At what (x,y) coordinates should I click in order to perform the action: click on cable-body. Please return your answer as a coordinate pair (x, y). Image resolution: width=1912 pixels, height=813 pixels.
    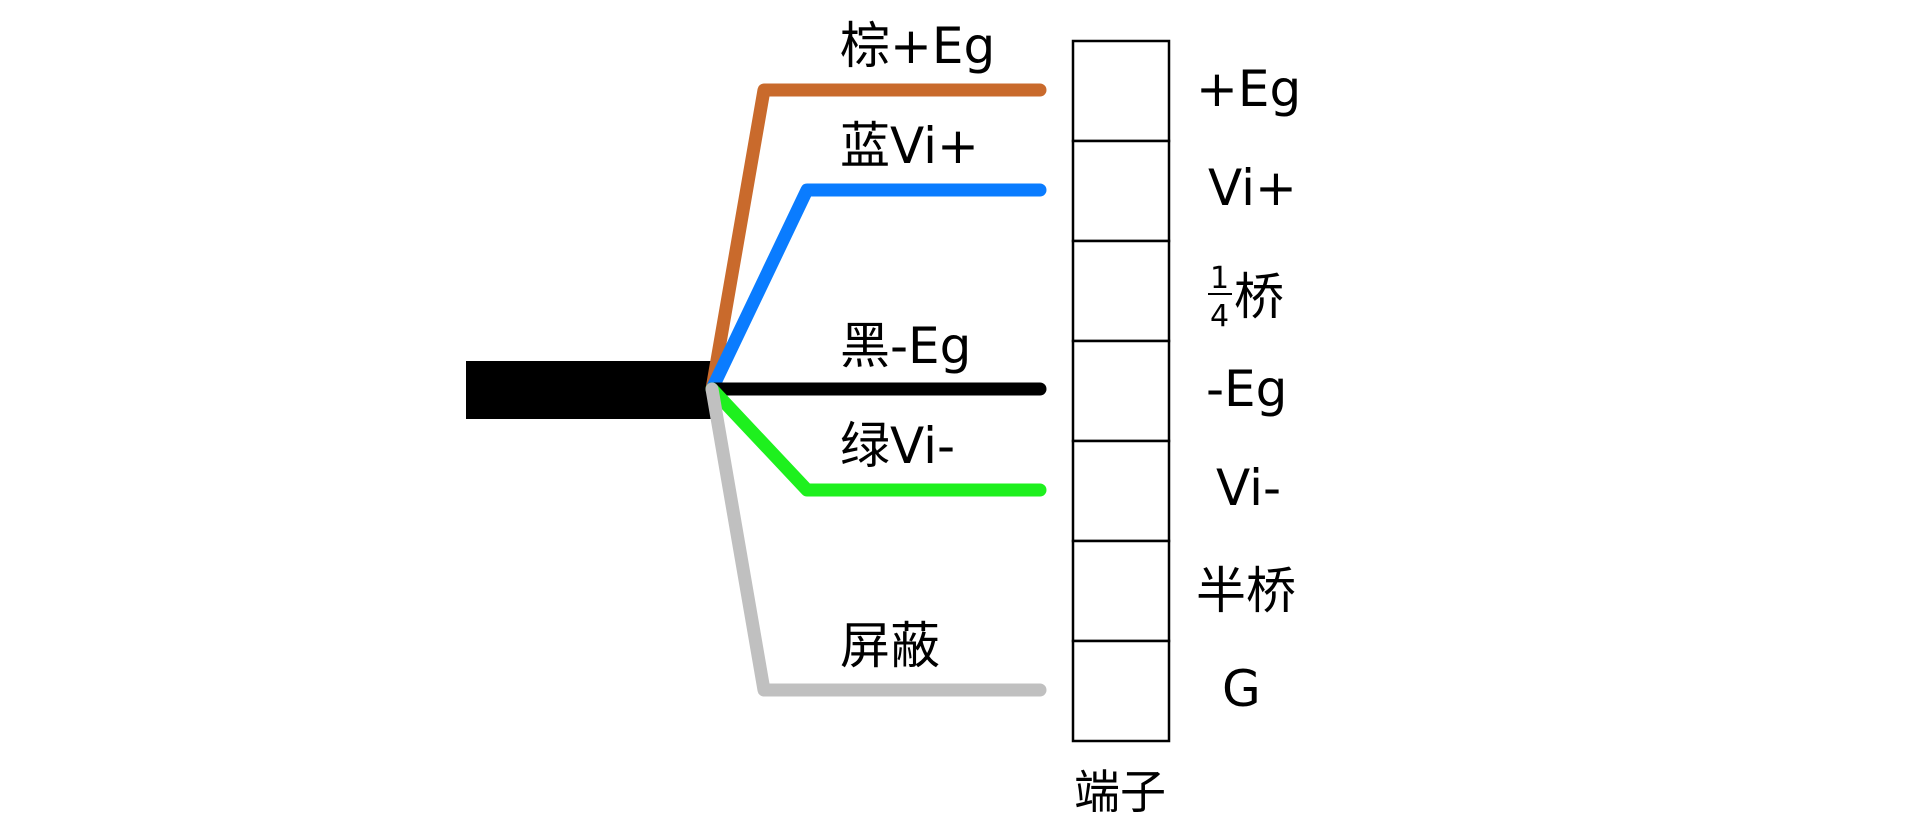
    Looking at the image, I should click on (589, 390).